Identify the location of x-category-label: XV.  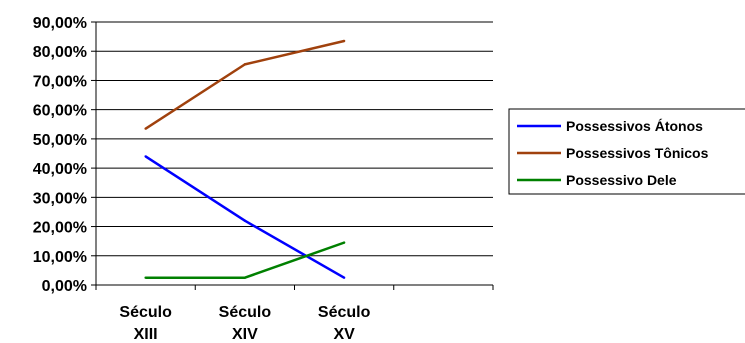
(344, 334).